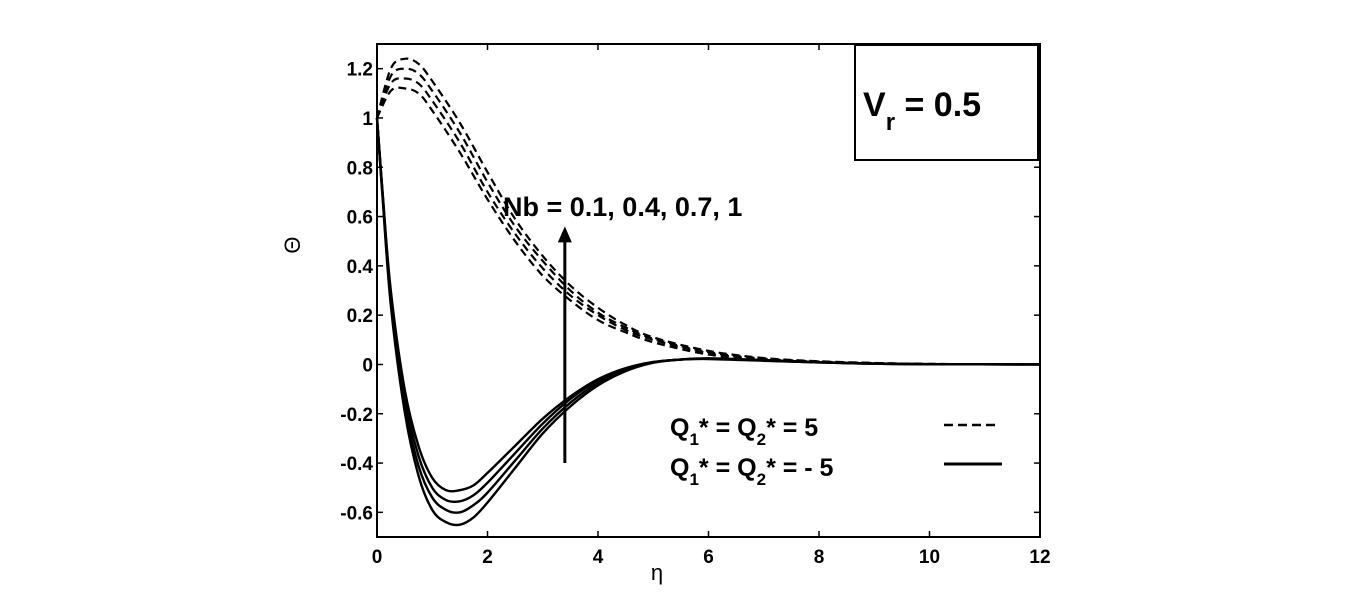  What do you see at coordinates (938, 105) in the screenshot?
I see `parameter-value: = 0.5` at bounding box center [938, 105].